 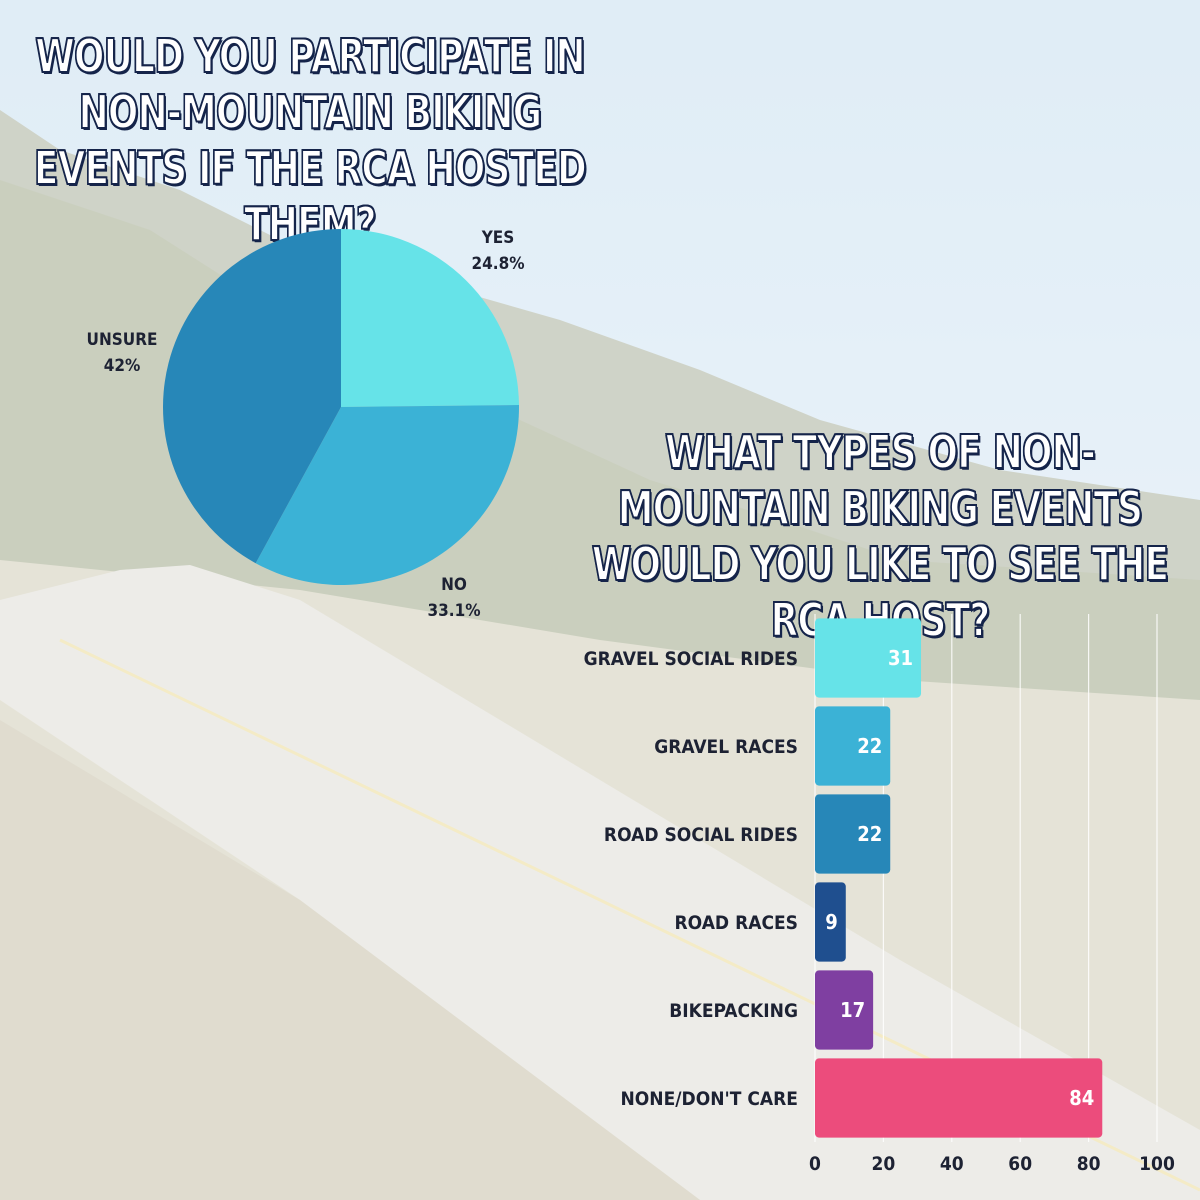 What do you see at coordinates (852, 1010) in the screenshot?
I see `bar-value-label: 17` at bounding box center [852, 1010].